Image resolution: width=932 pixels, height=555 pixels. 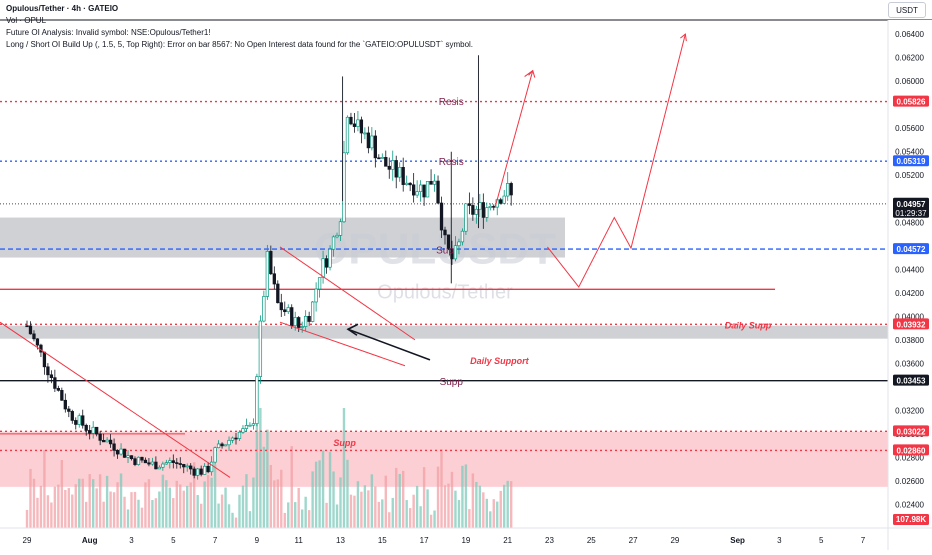 I want to click on price-label-6: 0.03022, so click(x=911, y=431).